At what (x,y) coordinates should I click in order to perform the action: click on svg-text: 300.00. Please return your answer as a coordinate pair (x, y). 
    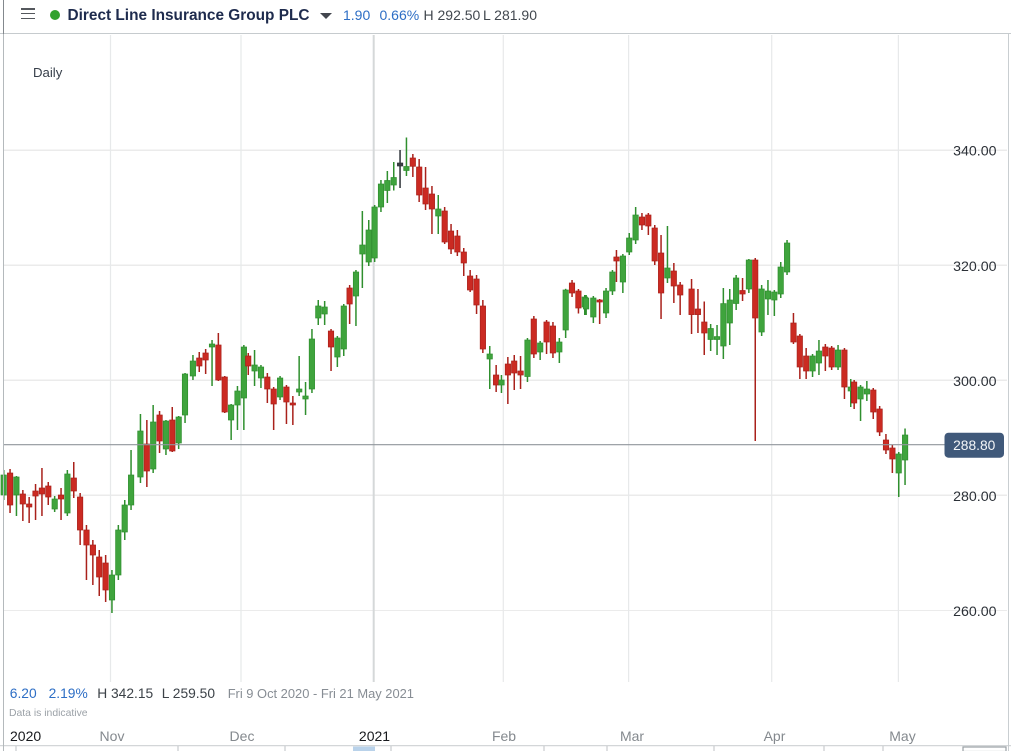
    Looking at the image, I should click on (975, 382).